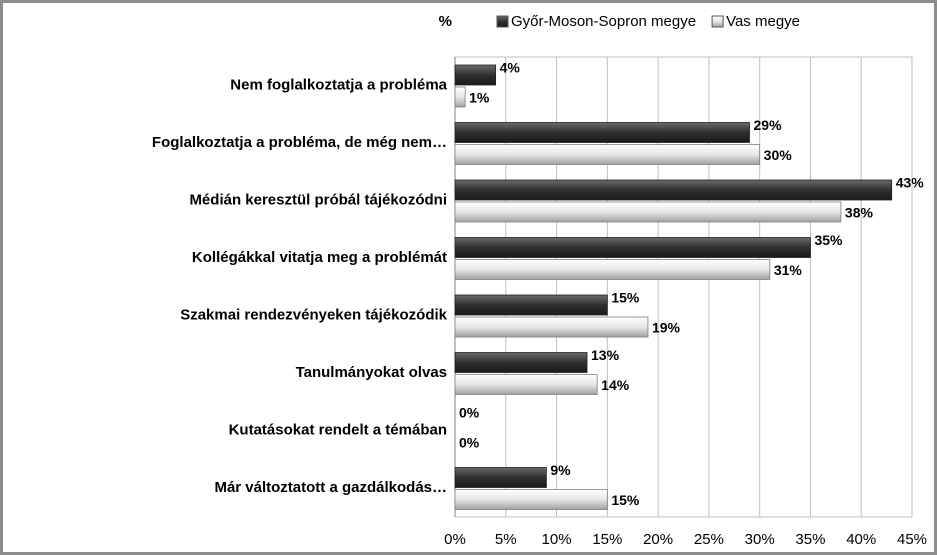  I want to click on x-tick-label: 15%, so click(607, 539).